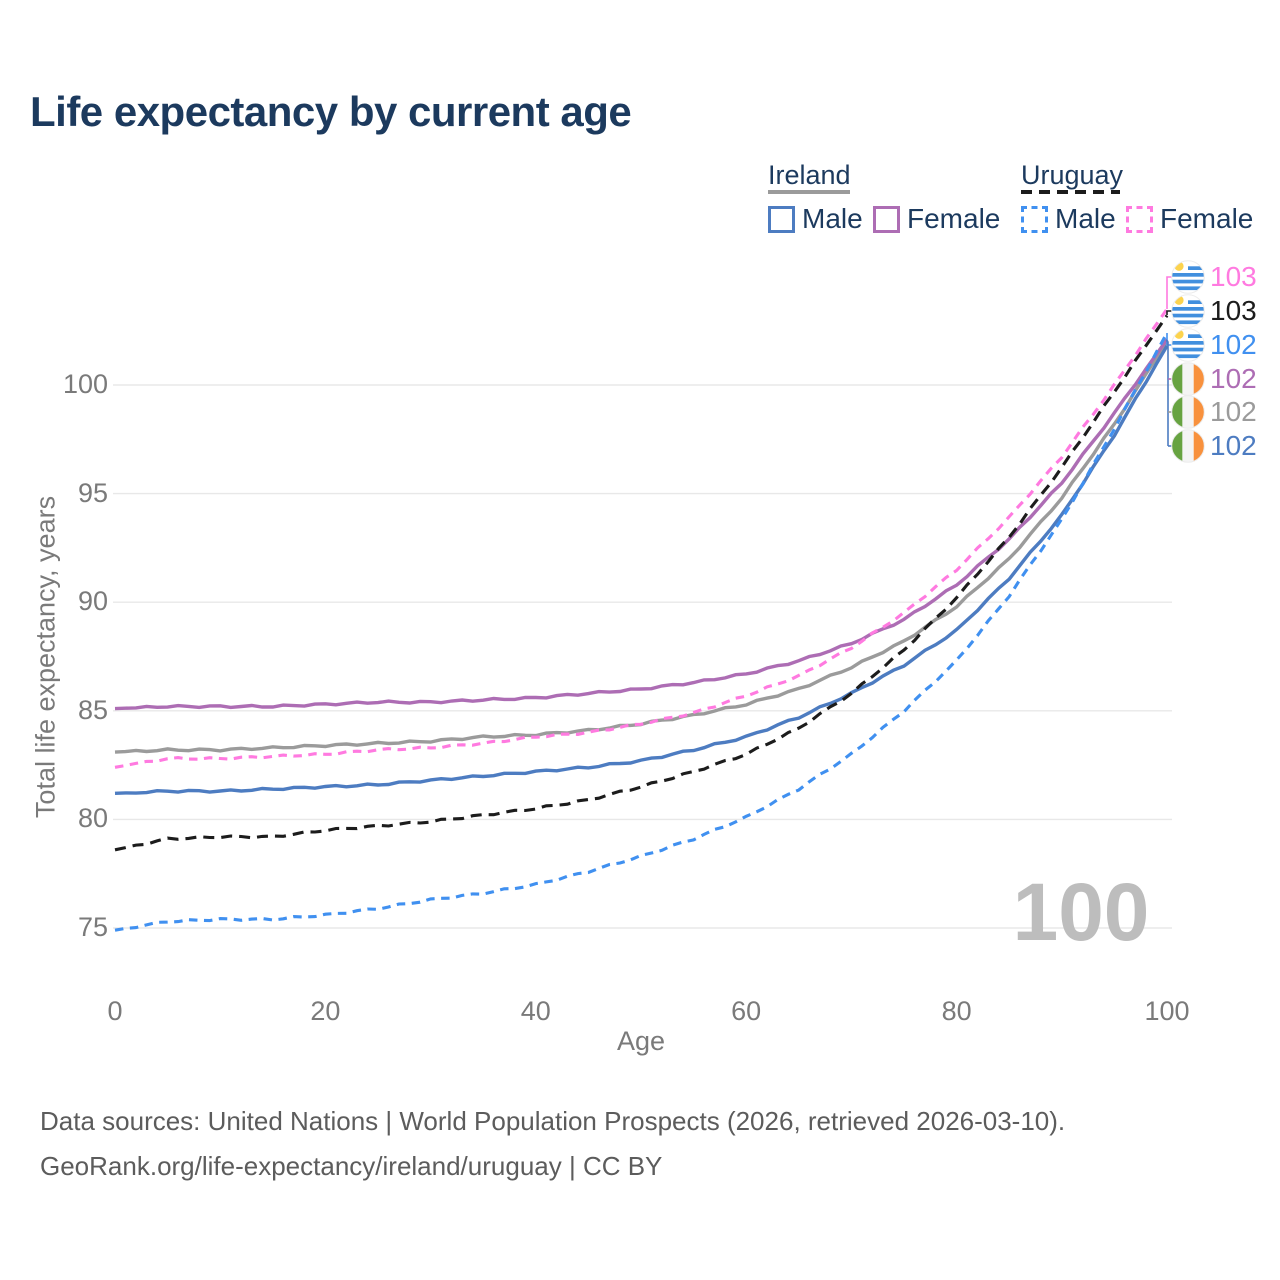 Image resolution: width=1280 pixels, height=1280 pixels. What do you see at coordinates (115, 1011) in the screenshot?
I see `x-tick-label: 0` at bounding box center [115, 1011].